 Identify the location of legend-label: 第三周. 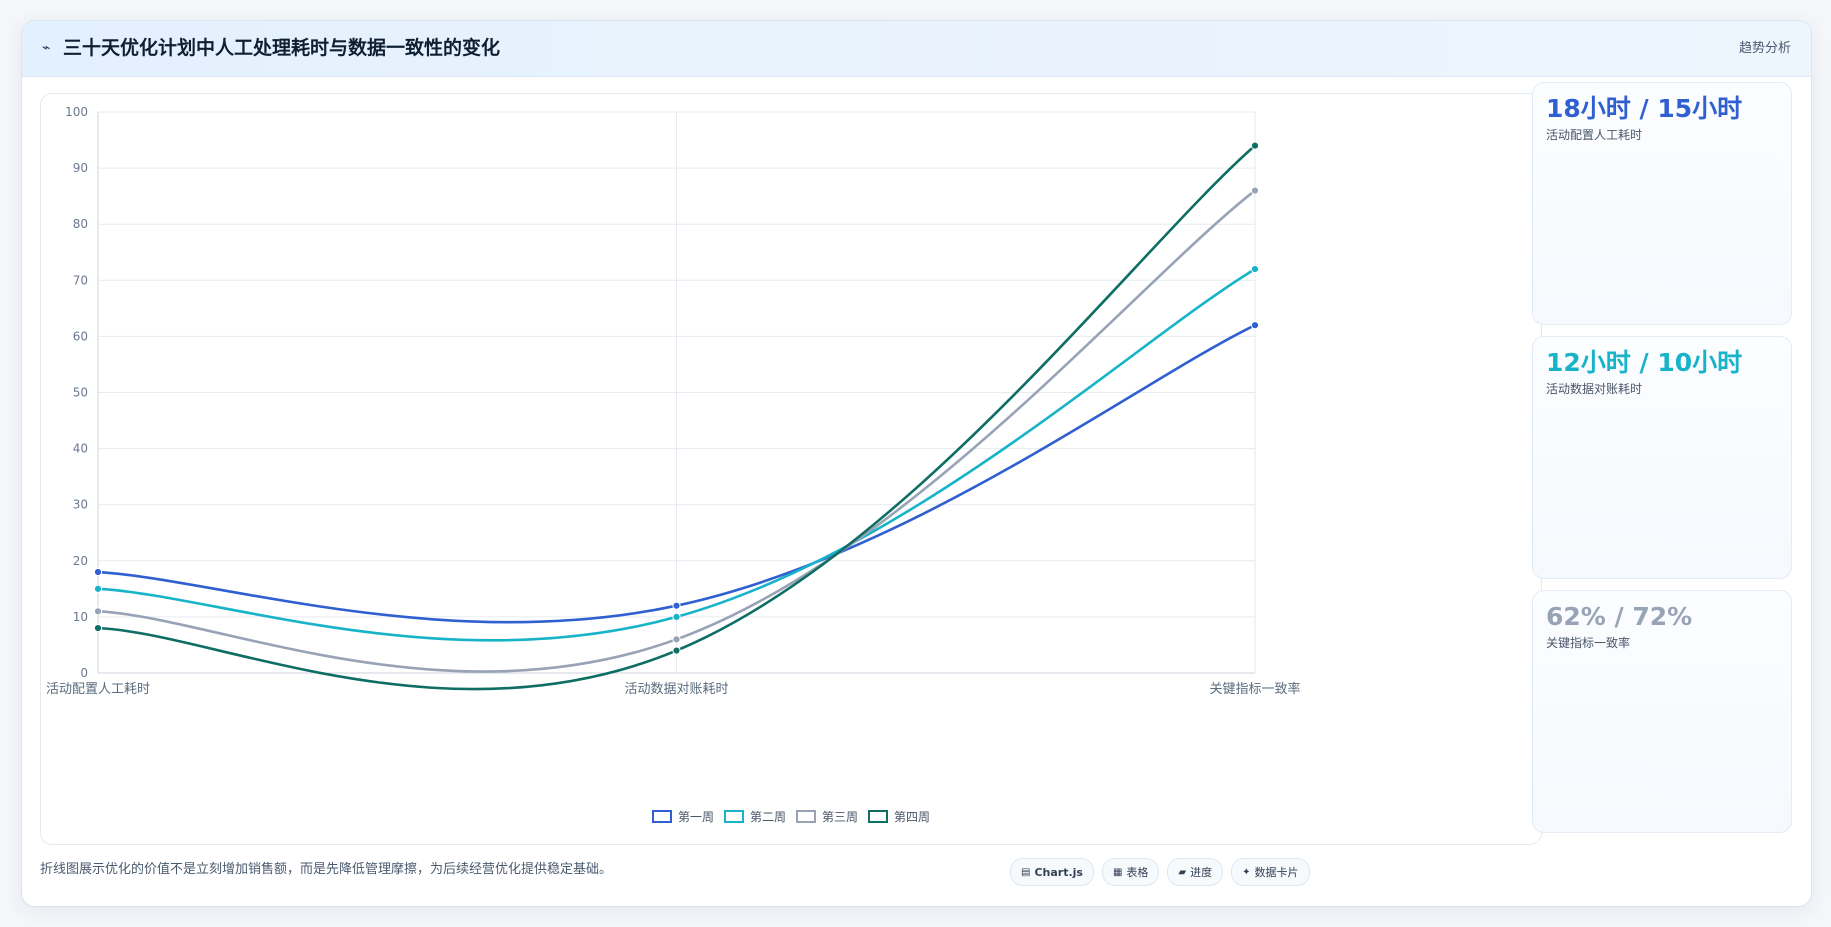
(840, 816).